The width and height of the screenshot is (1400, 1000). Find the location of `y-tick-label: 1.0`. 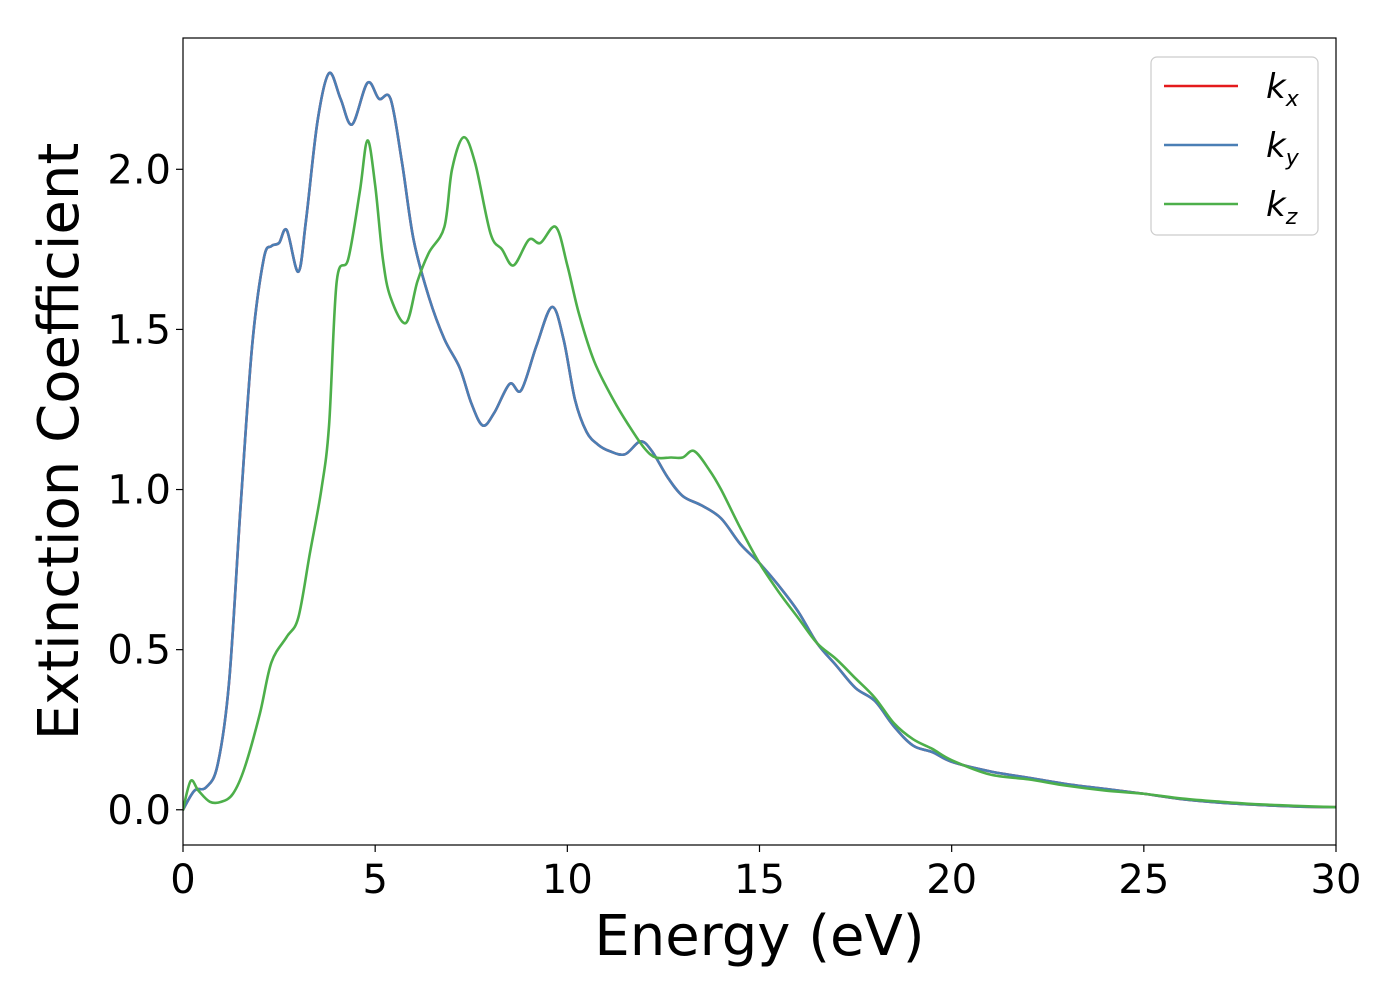

y-tick-label: 1.0 is located at coordinates (139, 491).